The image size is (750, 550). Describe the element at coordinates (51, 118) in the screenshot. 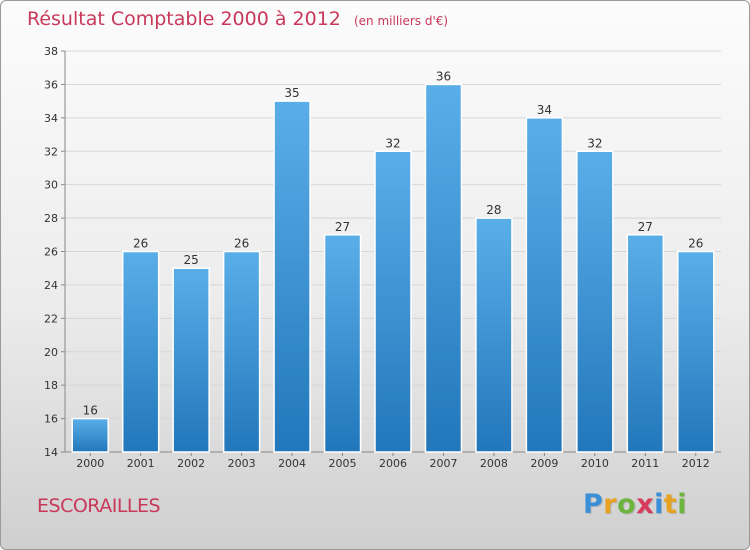

I see `y-tick-label: 34` at that location.